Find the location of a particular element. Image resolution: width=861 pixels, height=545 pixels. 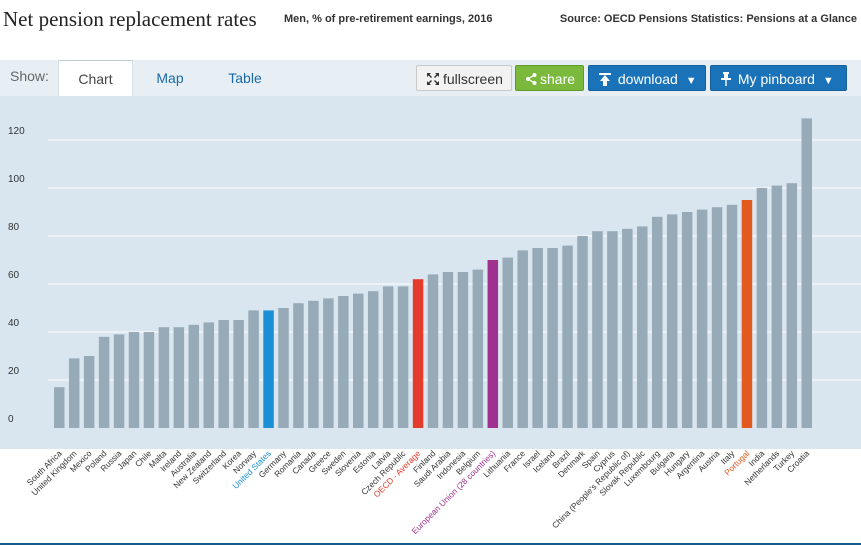

pinboard-label: My pinboard is located at coordinates (776, 79).